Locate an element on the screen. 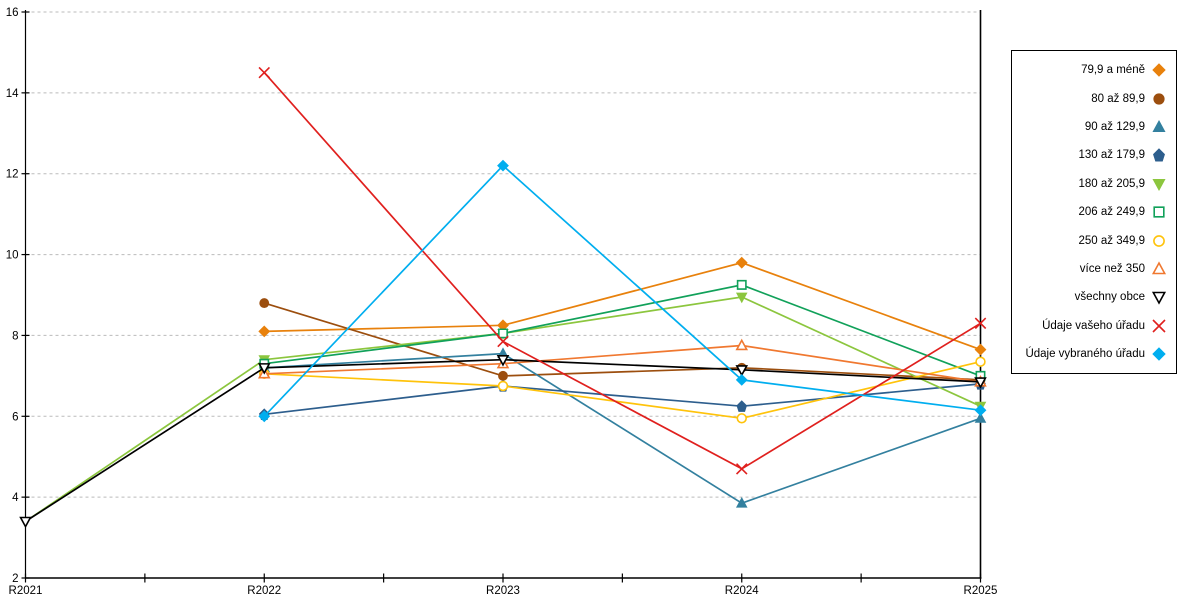 The width and height of the screenshot is (1200, 600). x-legend-marker-icon is located at coordinates (1159, 326).